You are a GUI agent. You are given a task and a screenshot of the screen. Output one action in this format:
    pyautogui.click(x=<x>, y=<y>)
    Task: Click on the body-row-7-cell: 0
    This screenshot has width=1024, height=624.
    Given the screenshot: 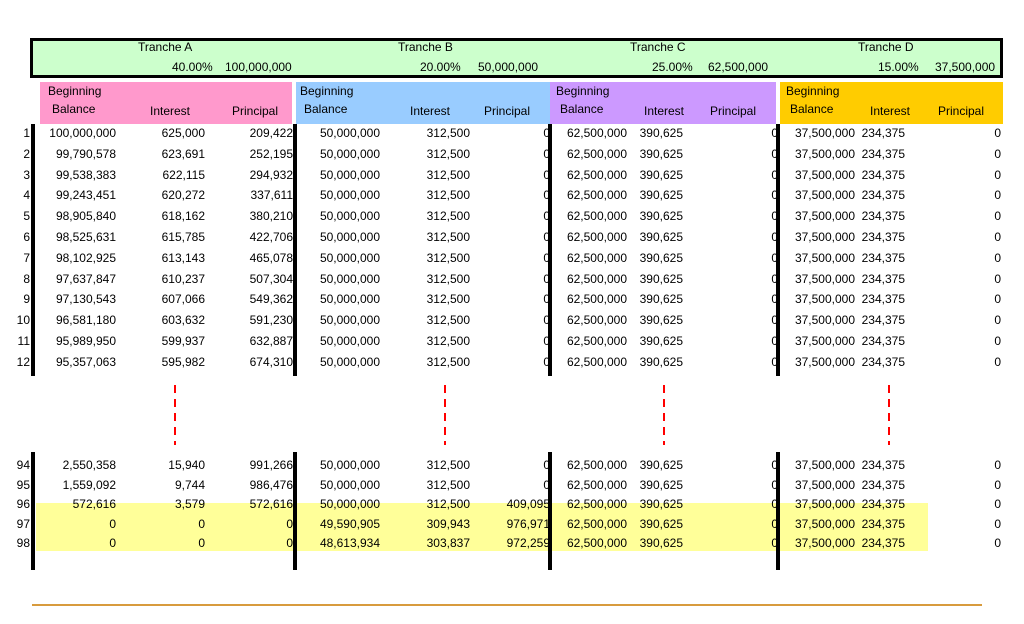 What is the action you would take?
    pyautogui.click(x=774, y=257)
    